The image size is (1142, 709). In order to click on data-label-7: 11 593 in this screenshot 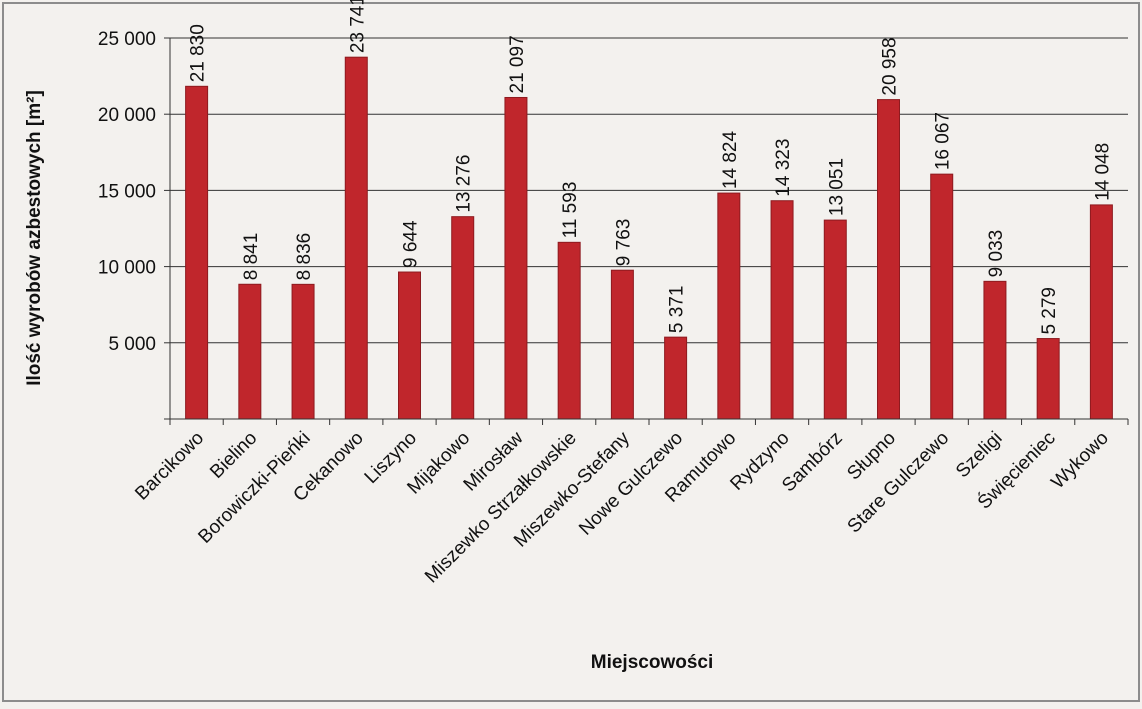, I will do `click(570, 210)`.